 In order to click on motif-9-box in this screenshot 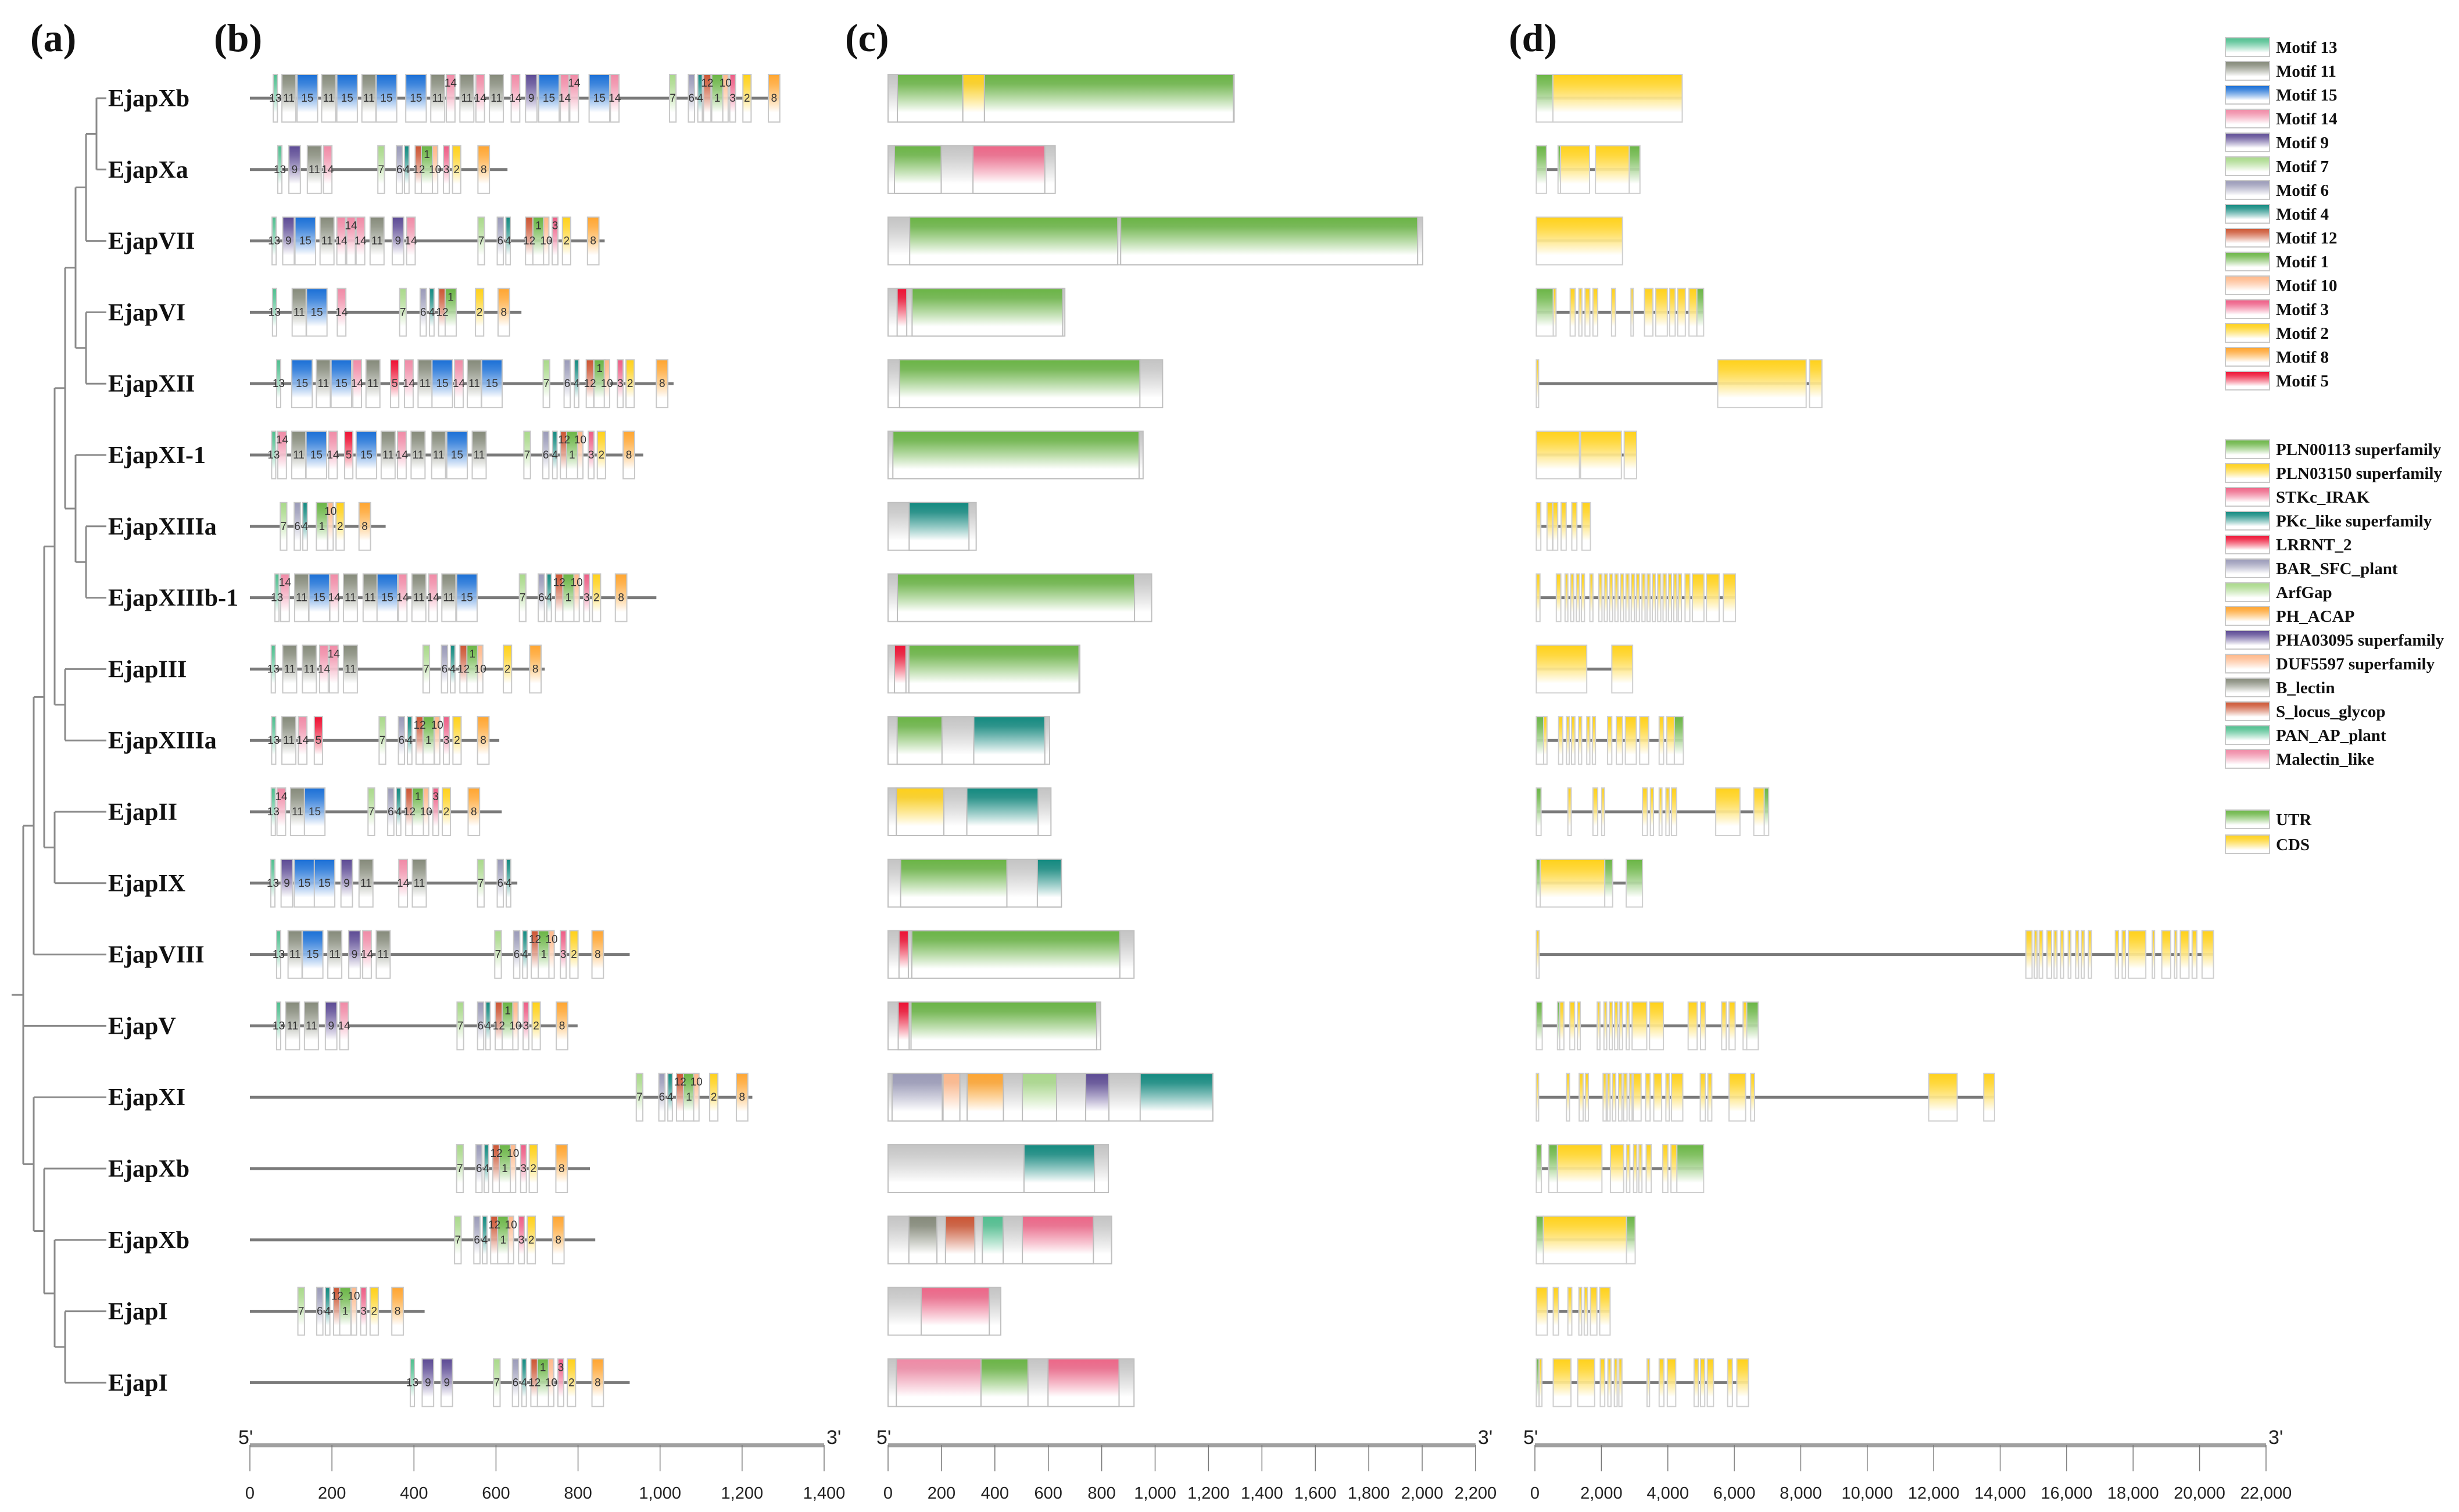, I will do `click(294, 169)`.